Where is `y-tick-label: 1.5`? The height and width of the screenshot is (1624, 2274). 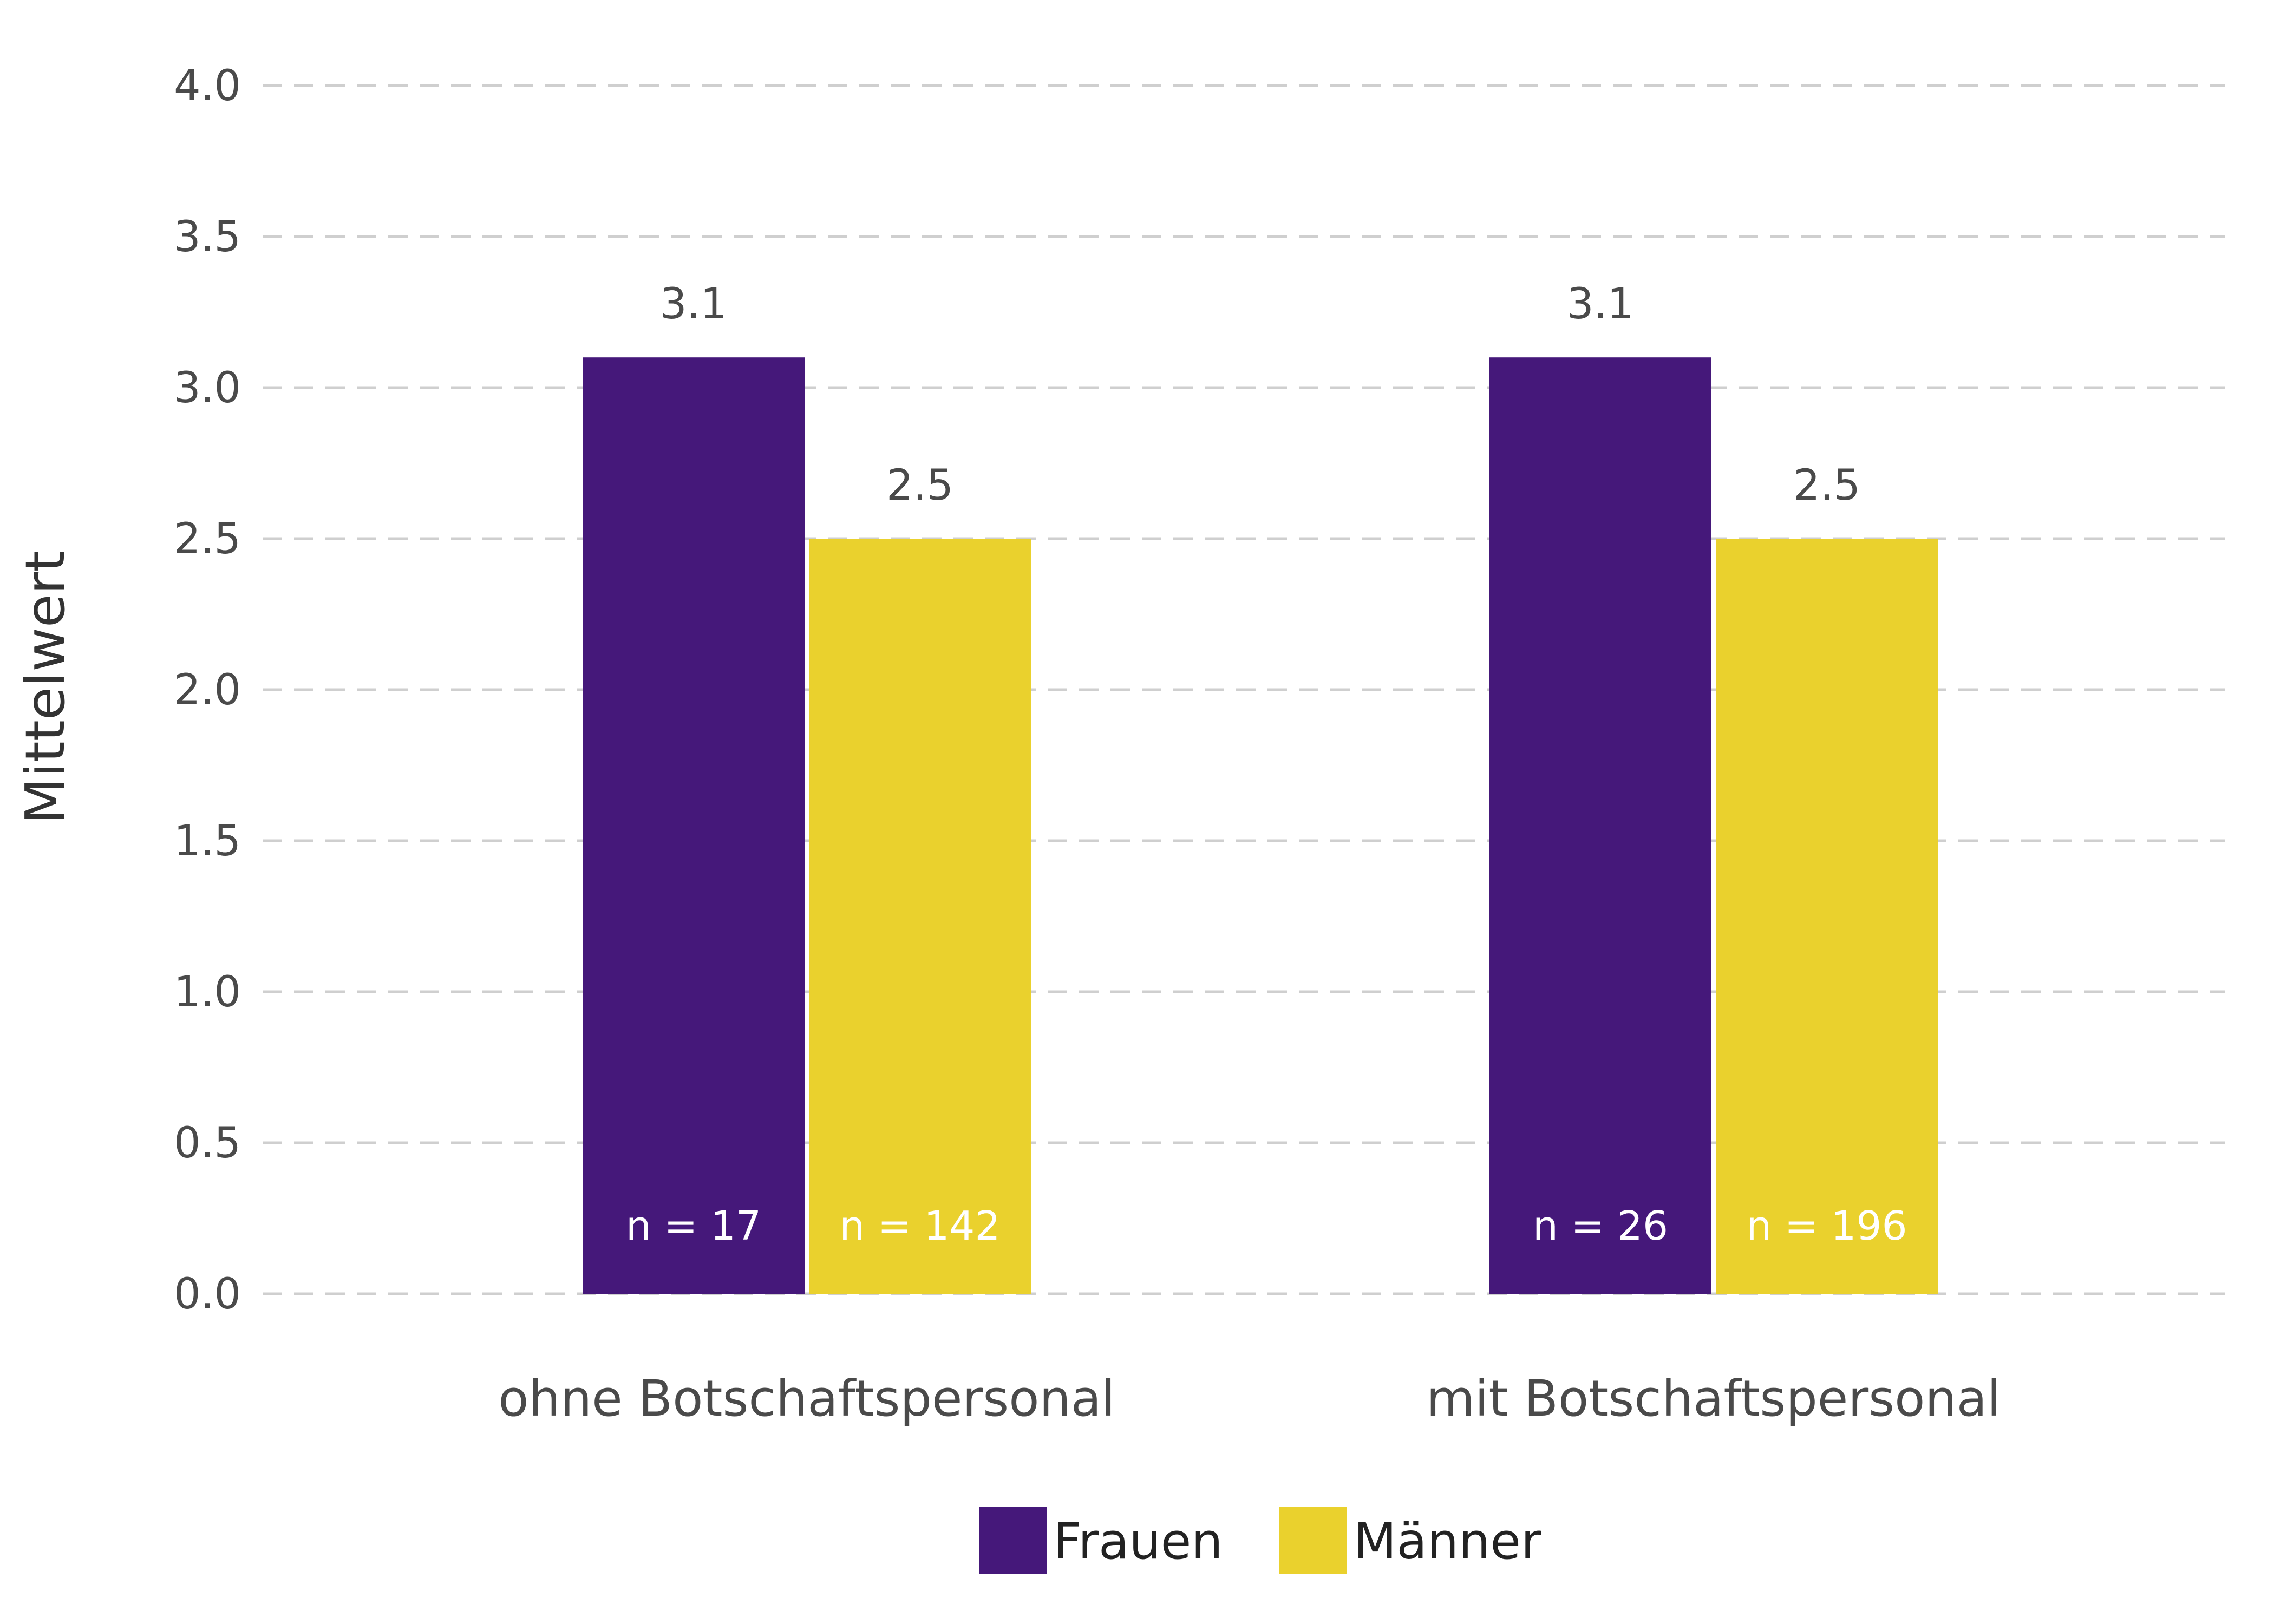 y-tick-label: 1.5 is located at coordinates (208, 841).